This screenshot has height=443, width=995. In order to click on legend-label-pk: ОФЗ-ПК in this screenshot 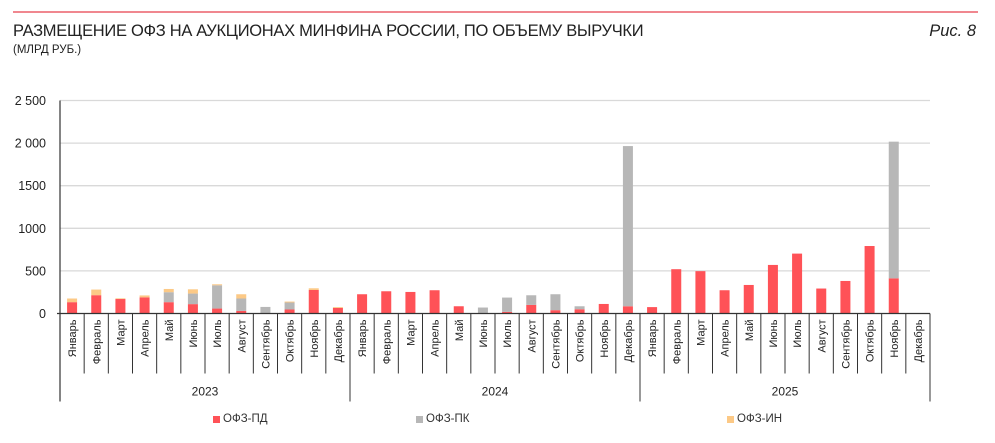, I will do `click(448, 419)`.